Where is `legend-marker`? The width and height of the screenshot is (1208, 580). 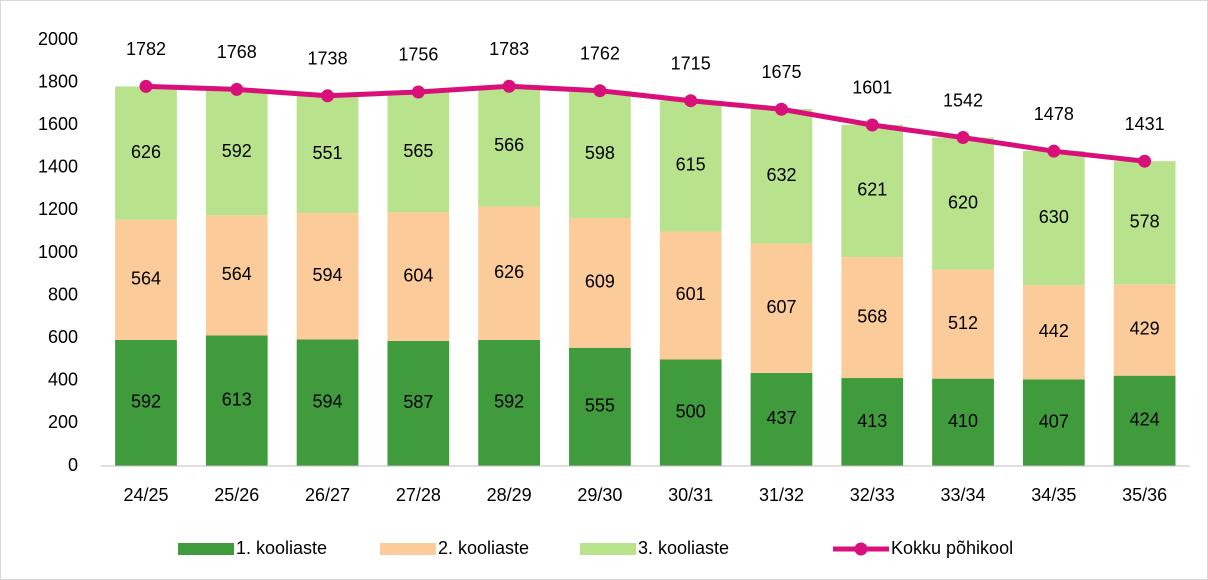
legend-marker is located at coordinates (861, 549).